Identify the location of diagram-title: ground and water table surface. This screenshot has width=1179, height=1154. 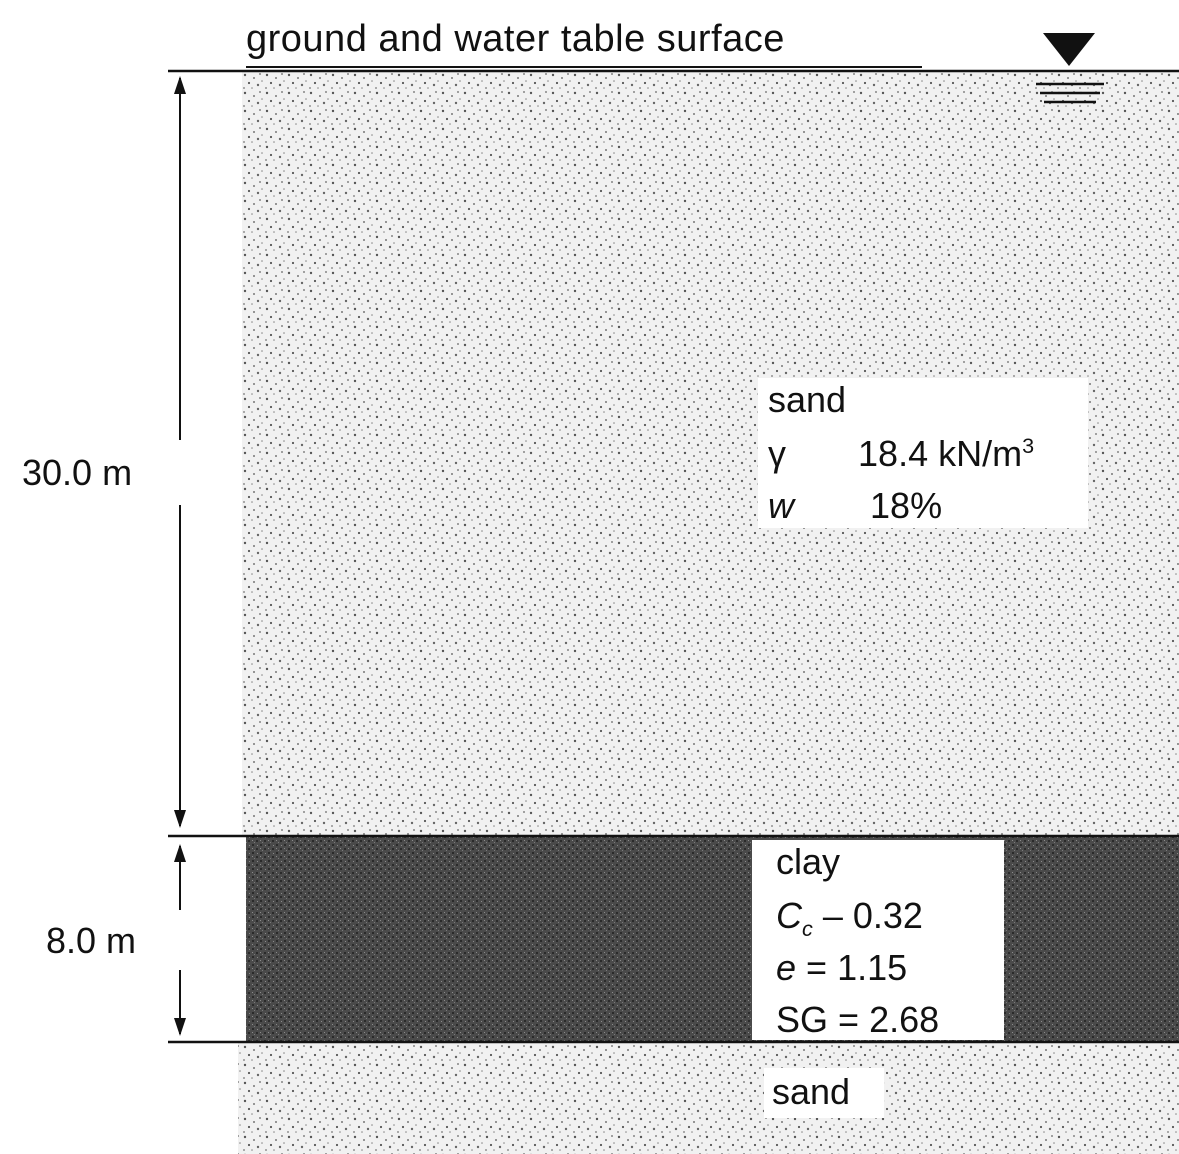
(515, 39).